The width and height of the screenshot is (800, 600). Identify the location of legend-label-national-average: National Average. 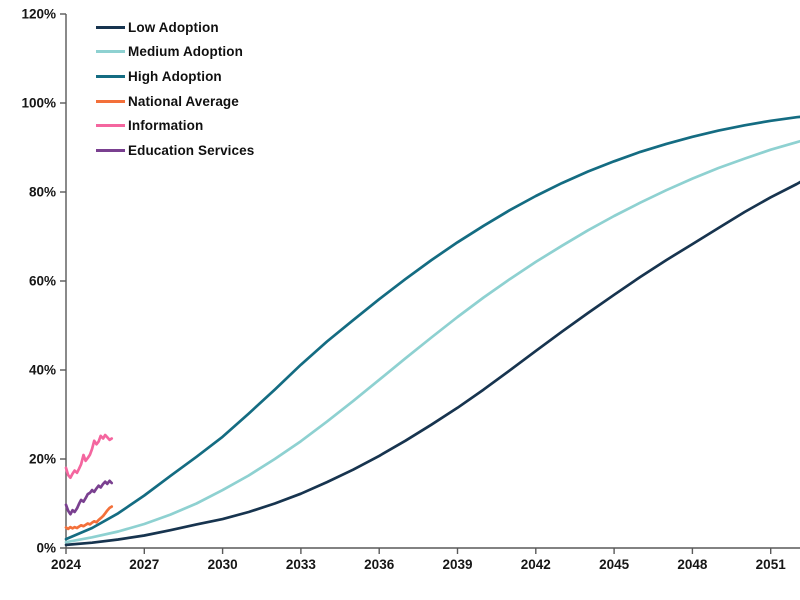
(183, 101).